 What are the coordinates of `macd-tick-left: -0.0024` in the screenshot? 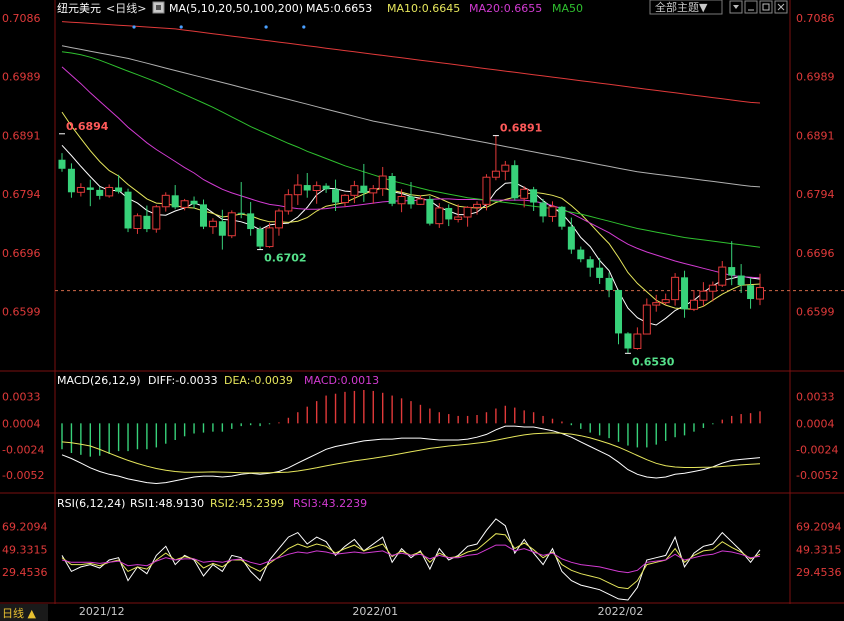 It's located at (23, 449).